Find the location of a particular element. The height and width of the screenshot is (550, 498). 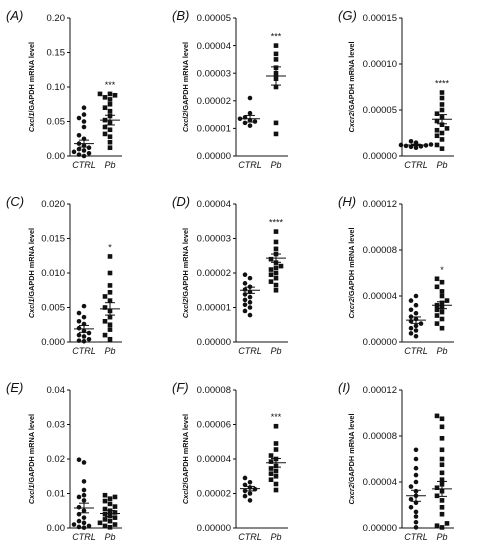

y-tick-label: 0.00006 is located at coordinates (214, 425).